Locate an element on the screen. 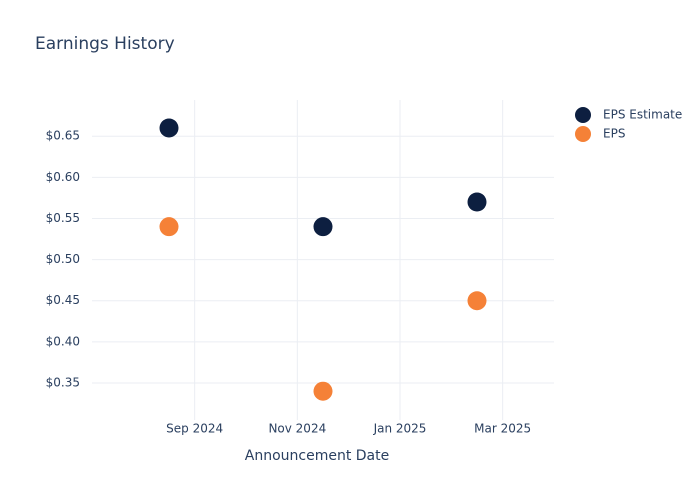  legend-label: EPS is located at coordinates (614, 134).